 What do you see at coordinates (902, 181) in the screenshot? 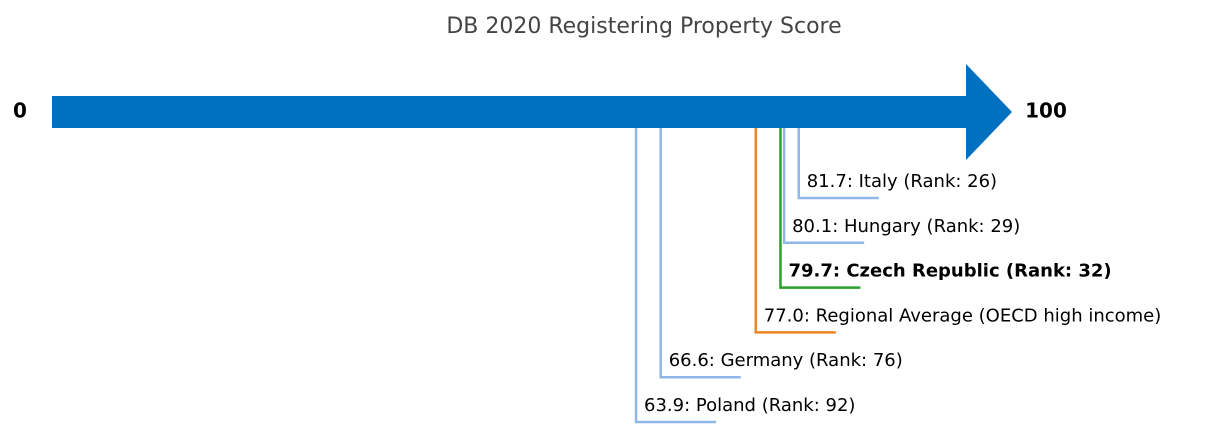
I see `value-label: 81.7: Italy (Rank: 26)` at bounding box center [902, 181].